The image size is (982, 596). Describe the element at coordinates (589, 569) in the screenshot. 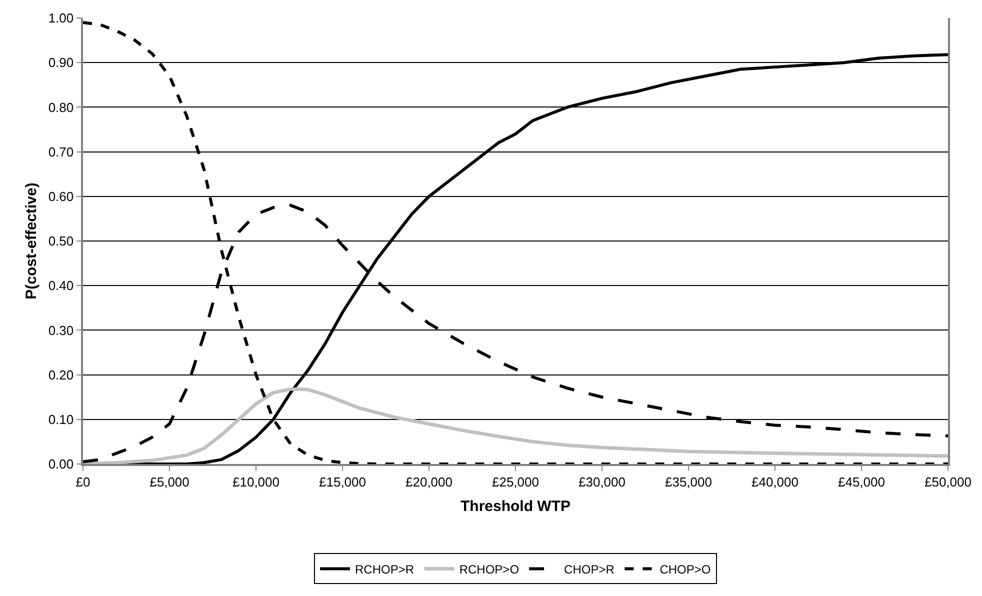

I see `legend-label: CHOP>R` at that location.